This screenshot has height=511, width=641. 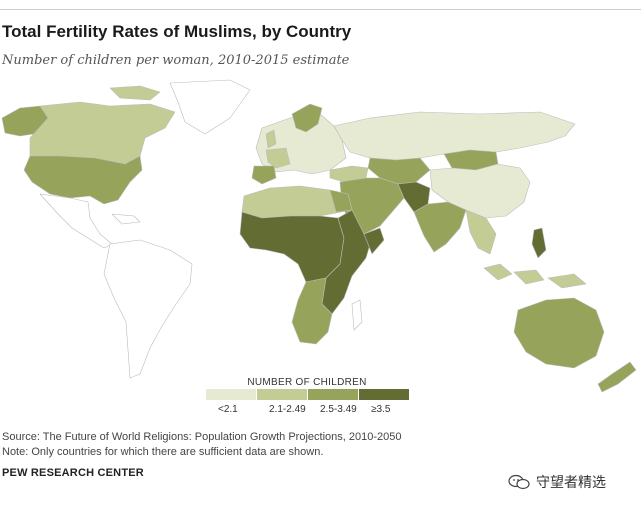 I want to click on wechat-icon, so click(x=519, y=482).